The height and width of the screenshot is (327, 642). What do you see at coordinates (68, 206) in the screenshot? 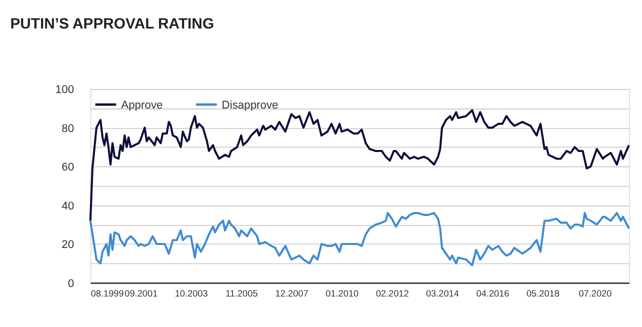
I see `y-tick-label: 40` at bounding box center [68, 206].